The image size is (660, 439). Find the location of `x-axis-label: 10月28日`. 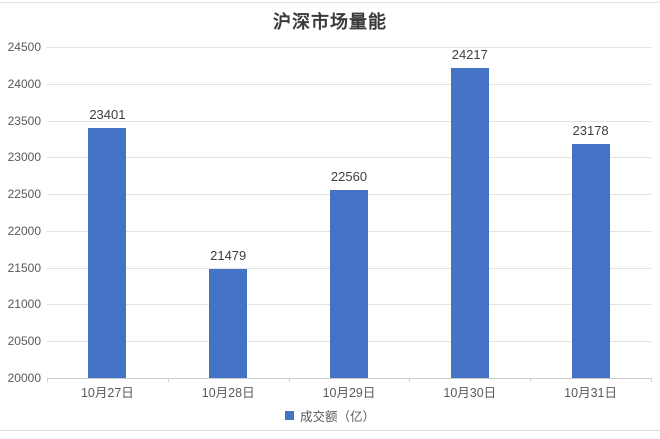

x-axis-label: 10月28日 is located at coordinates (228, 393).